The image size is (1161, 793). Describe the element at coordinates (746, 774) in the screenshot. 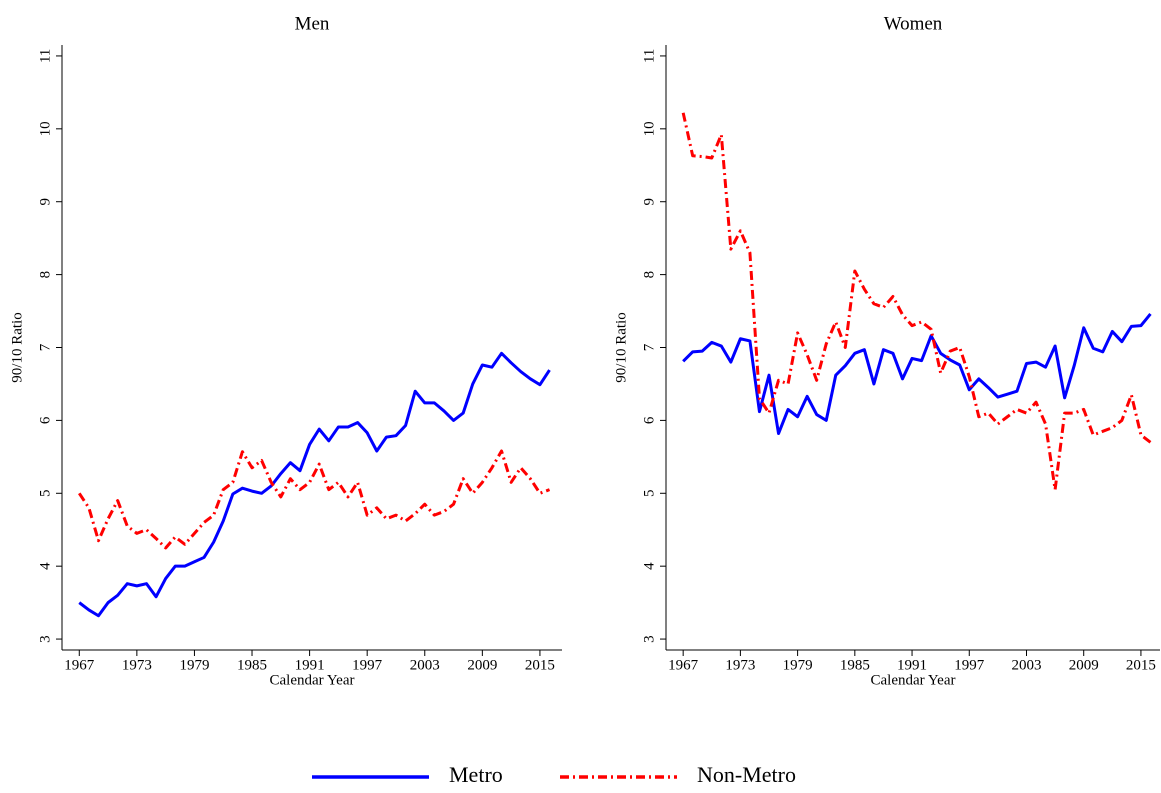

I see `legend-label: Non-Metro` at that location.